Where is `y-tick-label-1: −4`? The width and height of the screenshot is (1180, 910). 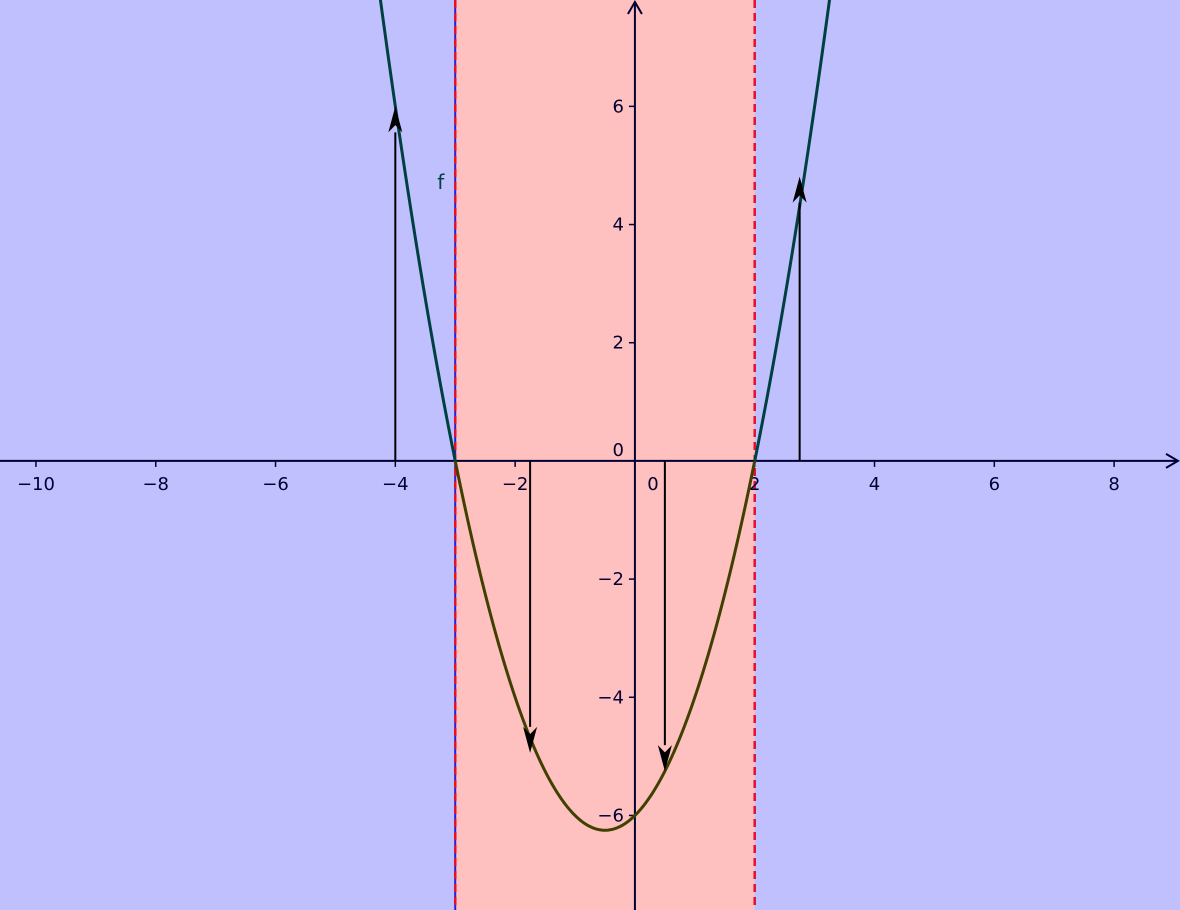 y-tick-label-1: −4 is located at coordinates (610, 697).